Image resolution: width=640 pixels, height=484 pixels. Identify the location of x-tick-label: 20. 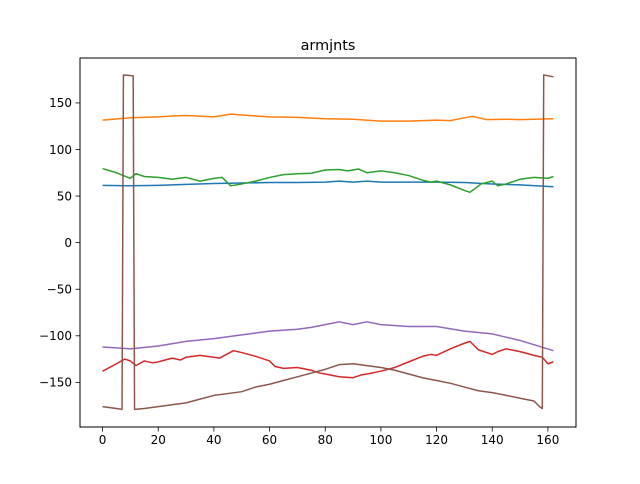
(158, 440).